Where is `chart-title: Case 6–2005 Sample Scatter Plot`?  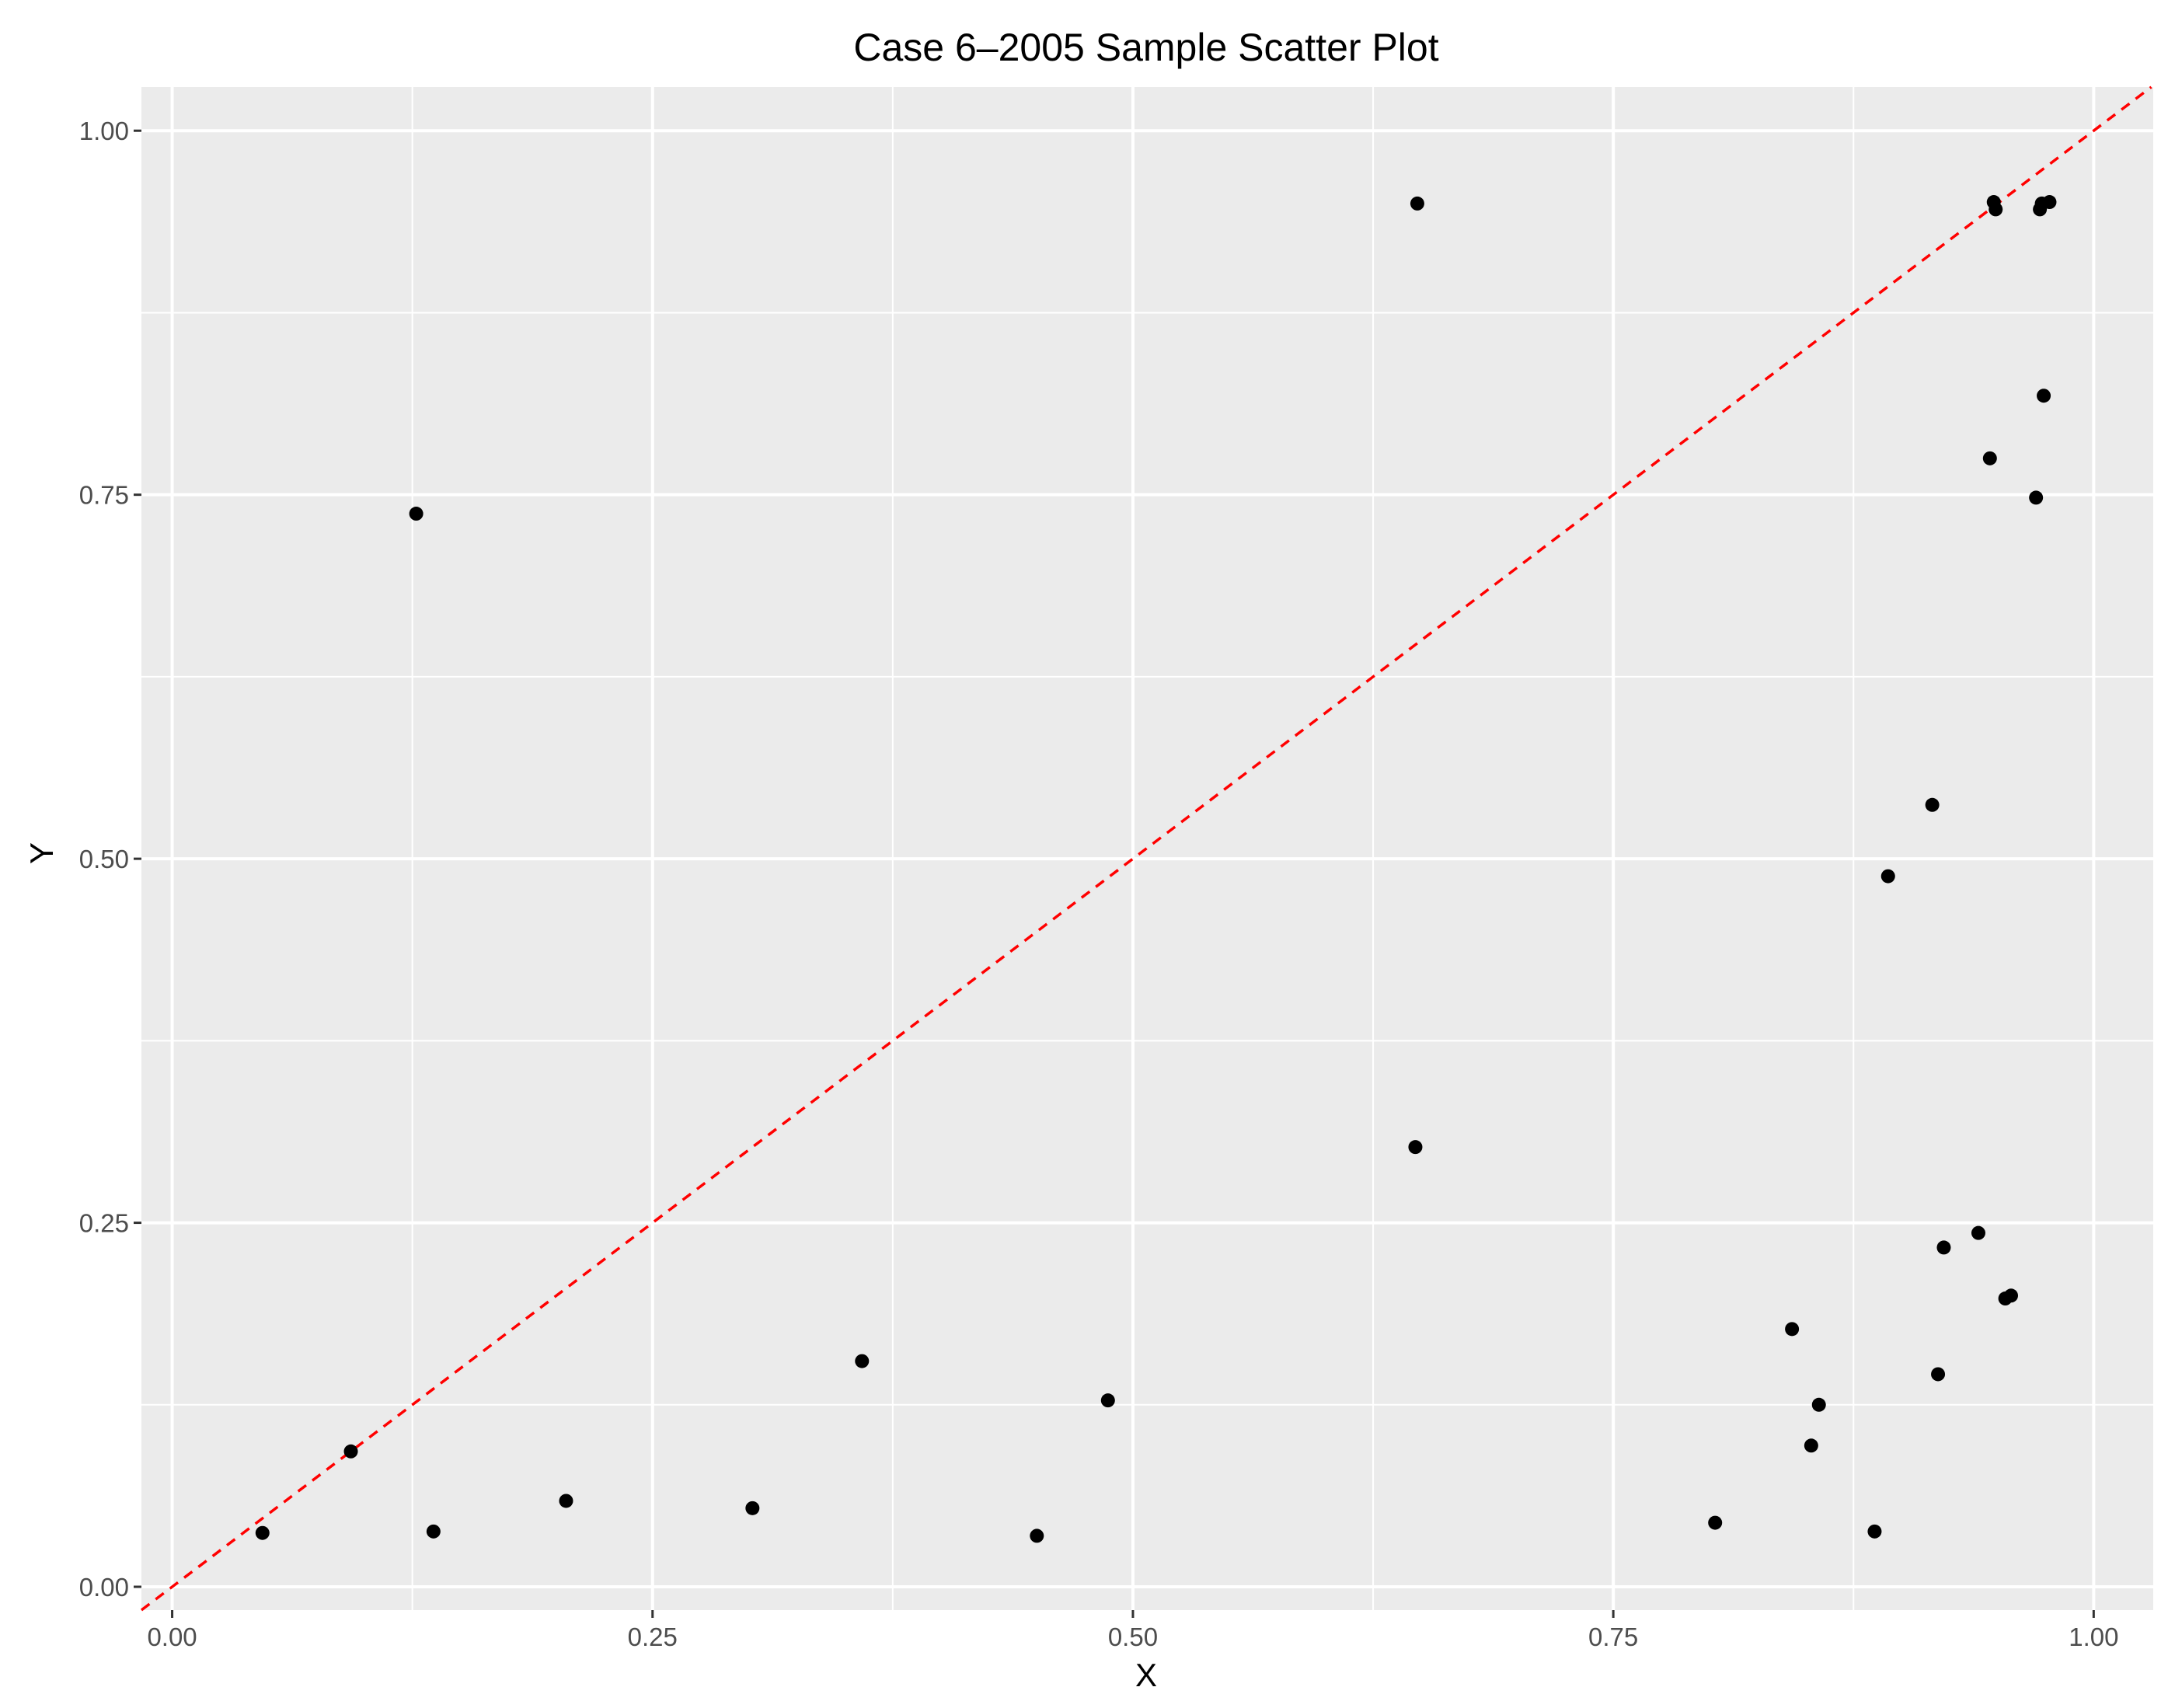 chart-title: Case 6–2005 Sample Scatter Plot is located at coordinates (1146, 47).